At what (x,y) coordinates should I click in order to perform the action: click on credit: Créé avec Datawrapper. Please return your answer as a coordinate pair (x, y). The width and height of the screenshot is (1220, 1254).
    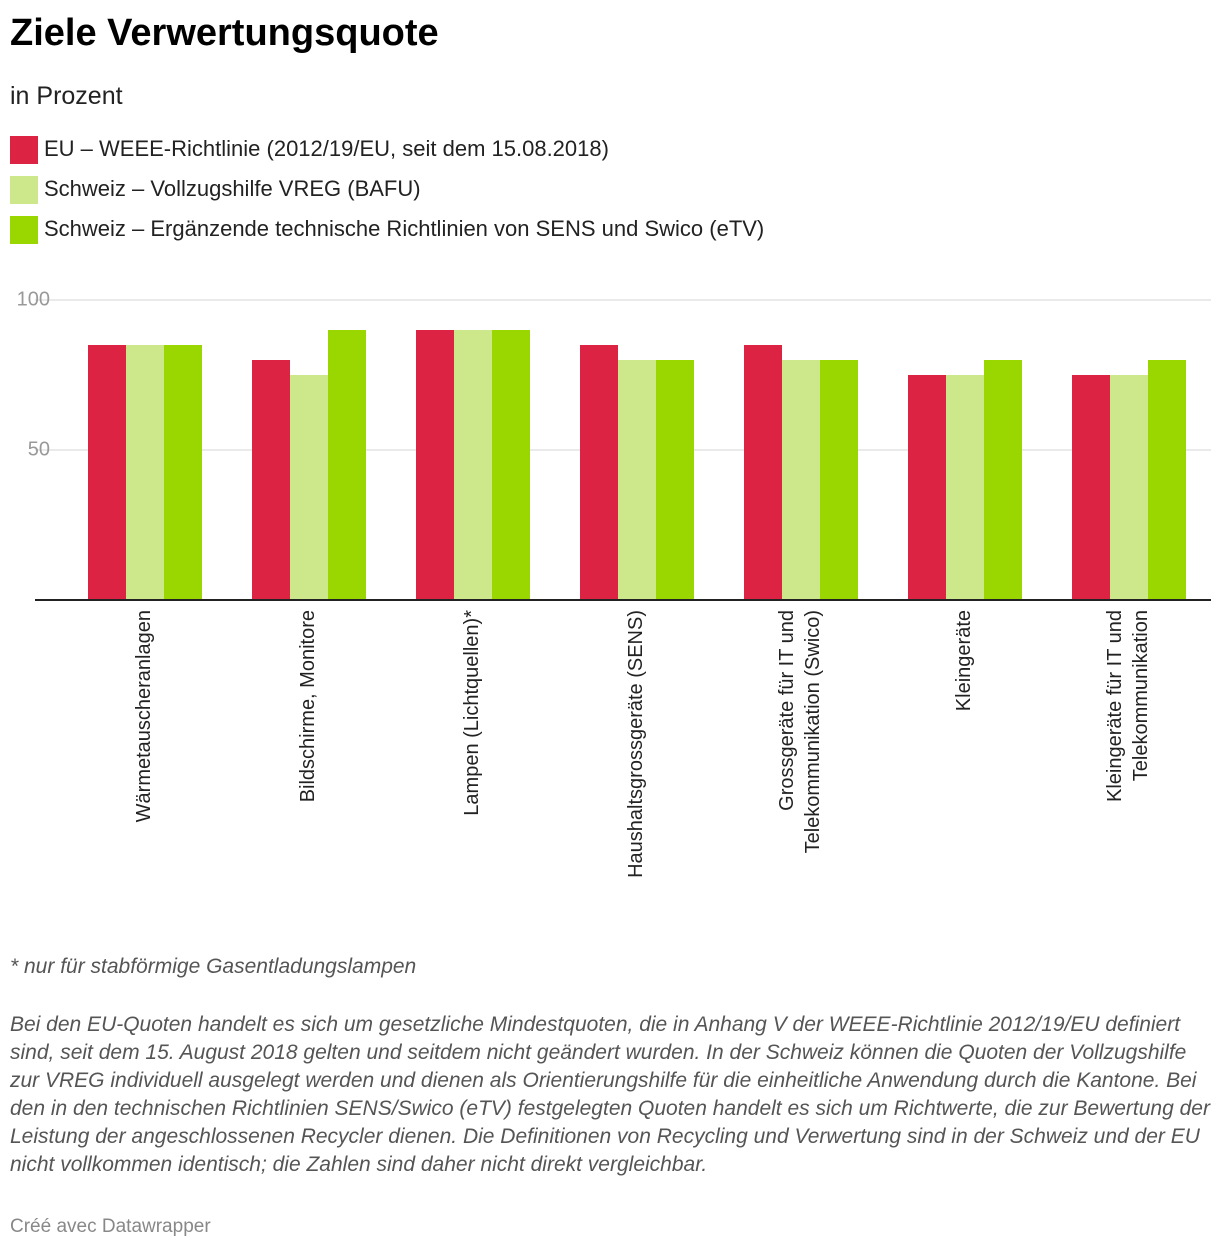
    Looking at the image, I should click on (110, 1226).